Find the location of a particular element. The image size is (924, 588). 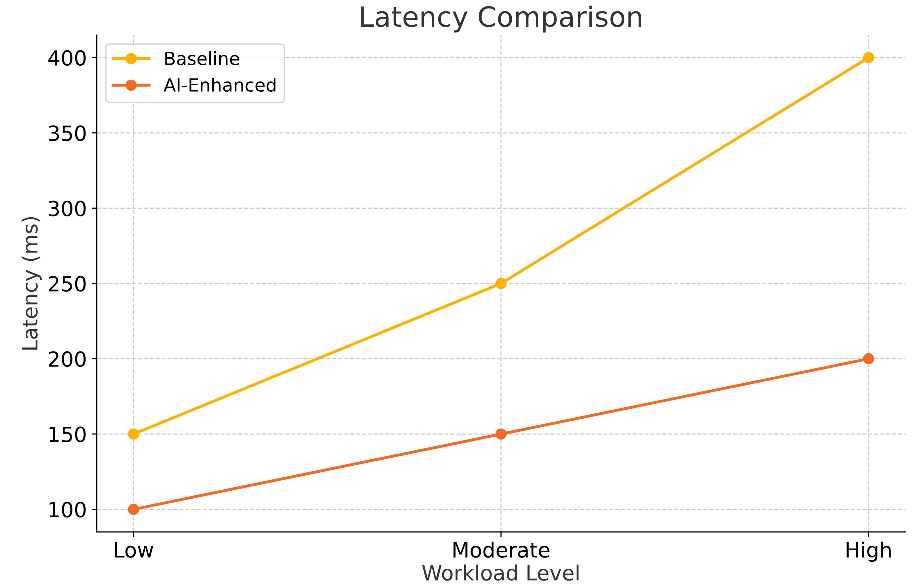

legend-label: Baseline is located at coordinates (203, 59).